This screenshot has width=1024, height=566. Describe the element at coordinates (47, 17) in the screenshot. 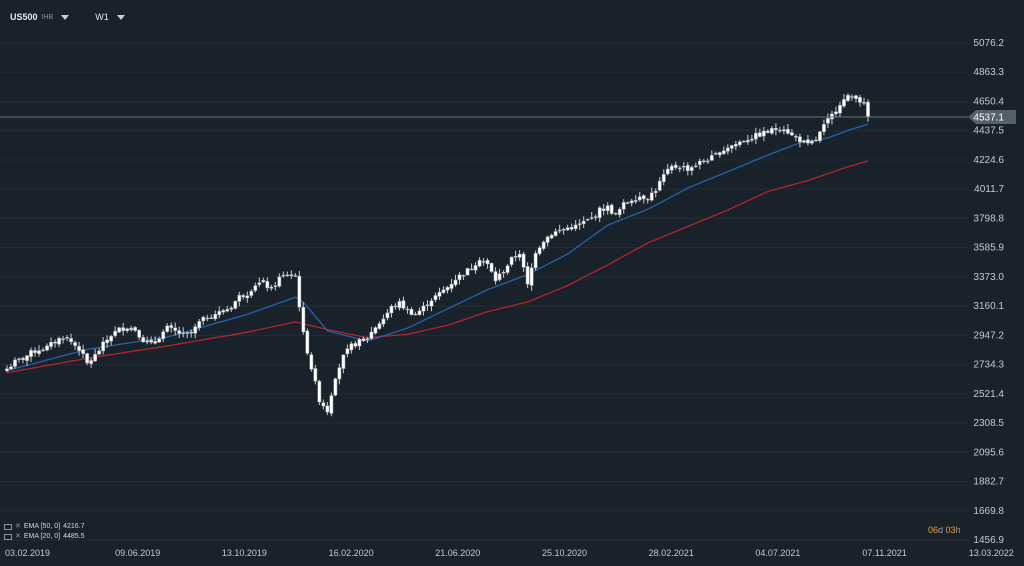

I see `symbol-suffix: IHB` at that location.